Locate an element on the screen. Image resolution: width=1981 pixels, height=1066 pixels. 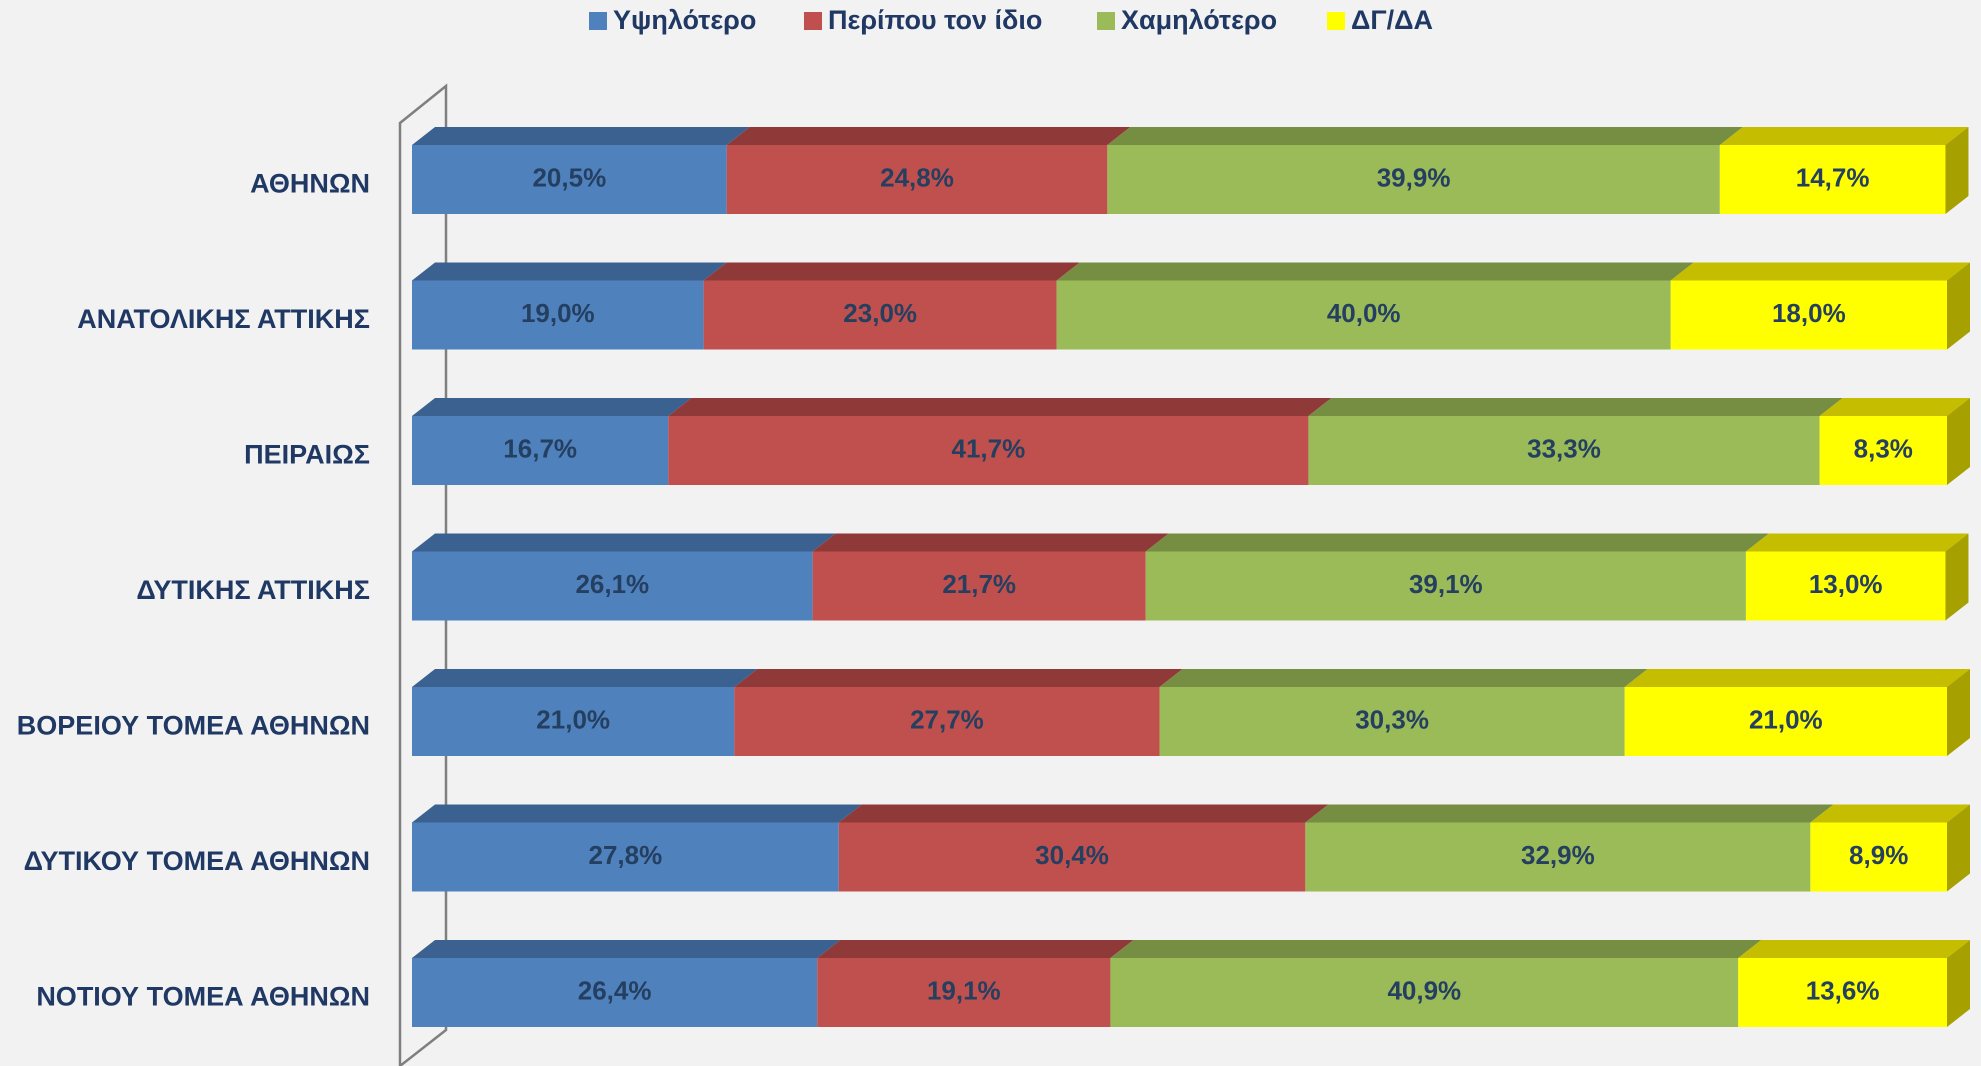
value-label: 24,8% is located at coordinates (917, 177).